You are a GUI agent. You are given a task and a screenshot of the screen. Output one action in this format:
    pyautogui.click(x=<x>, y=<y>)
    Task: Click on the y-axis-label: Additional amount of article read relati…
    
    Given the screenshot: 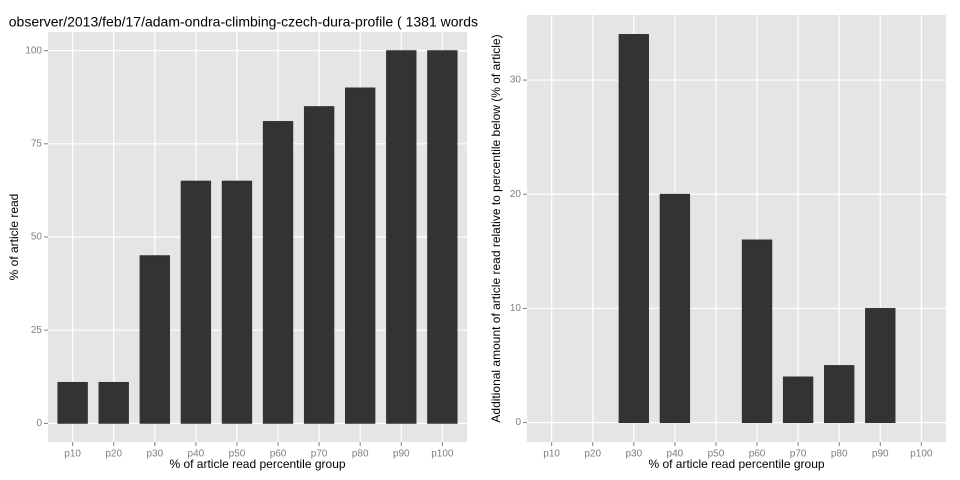 What is the action you would take?
    pyautogui.click(x=496, y=228)
    